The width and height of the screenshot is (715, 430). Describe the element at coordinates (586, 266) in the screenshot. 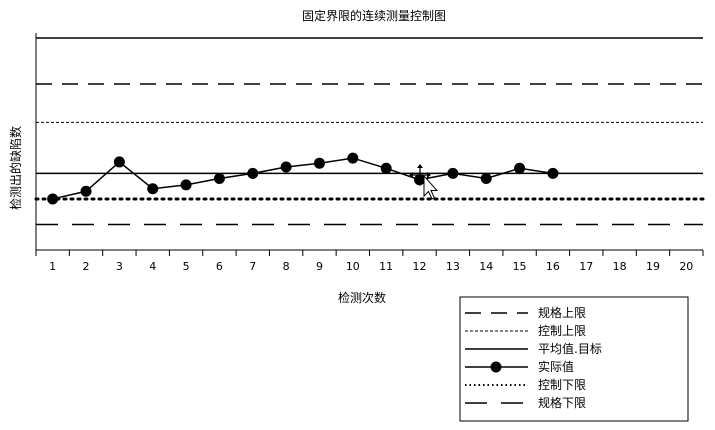

I see `x-tick-label: 17` at that location.